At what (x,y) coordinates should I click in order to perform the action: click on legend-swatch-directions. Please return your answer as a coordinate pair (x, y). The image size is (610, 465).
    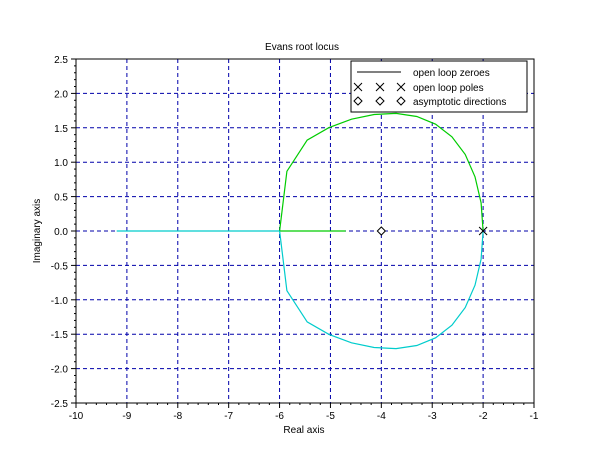
    Looking at the image, I should click on (379, 101).